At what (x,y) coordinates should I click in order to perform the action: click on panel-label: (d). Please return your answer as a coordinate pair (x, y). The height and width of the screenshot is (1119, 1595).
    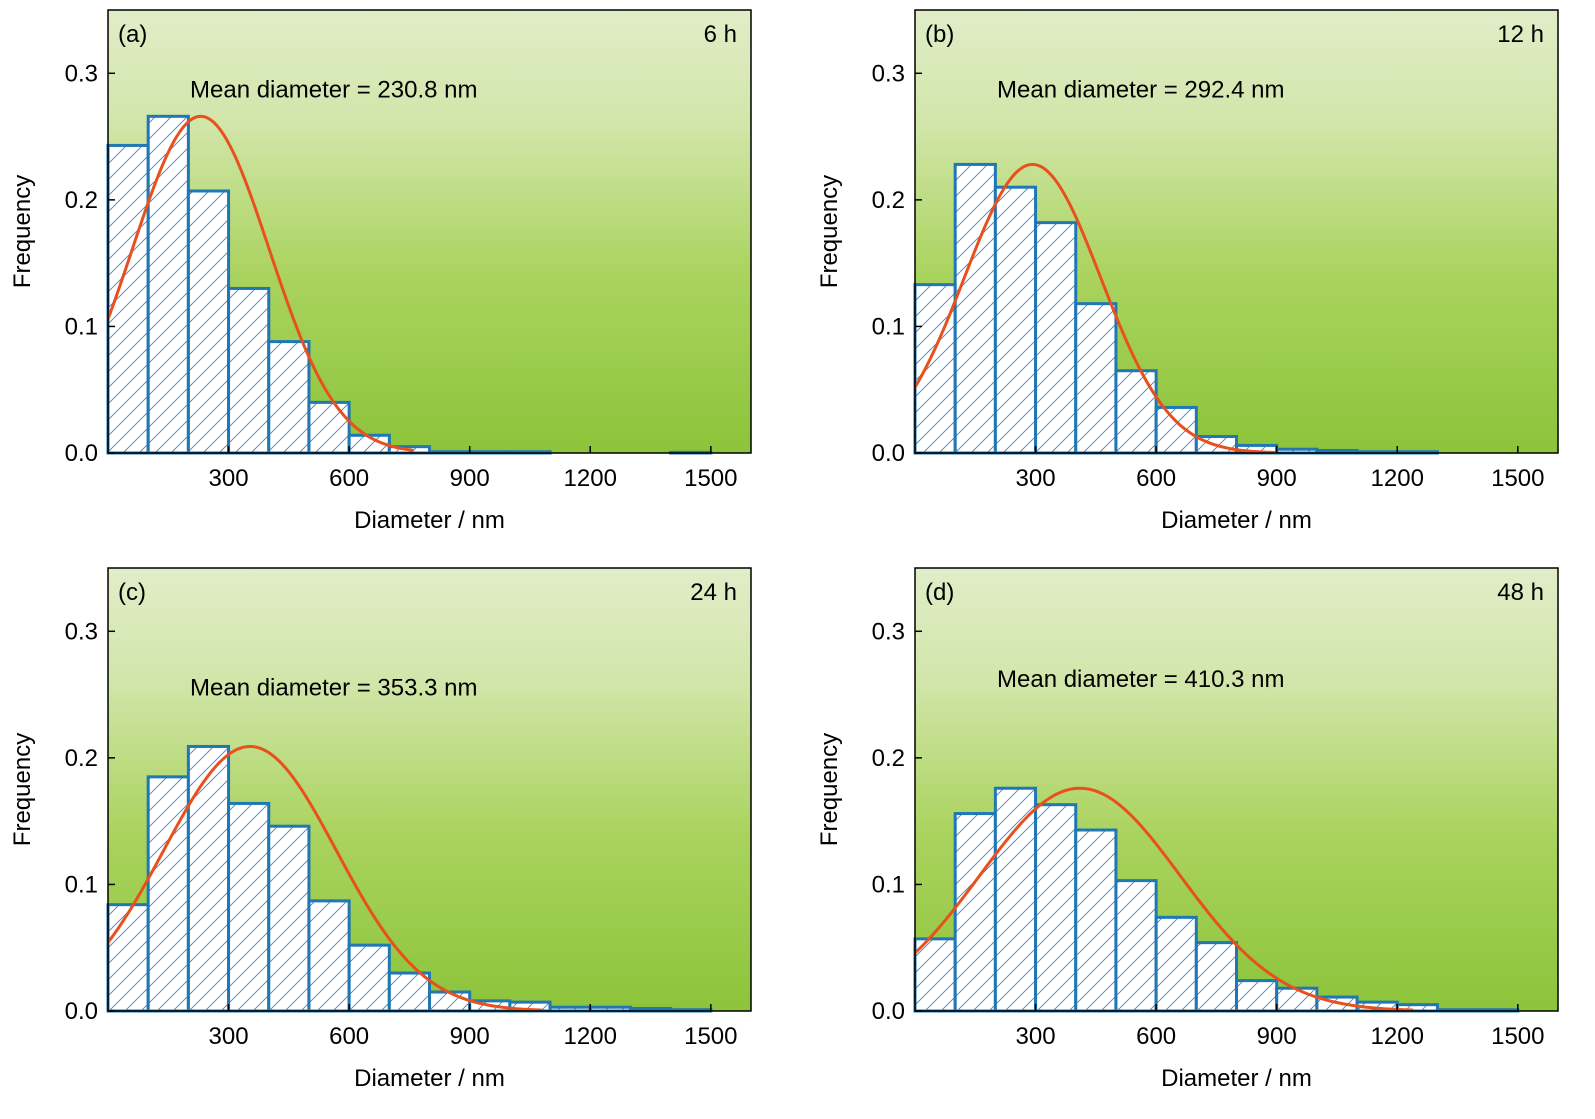
    Looking at the image, I should click on (939, 592).